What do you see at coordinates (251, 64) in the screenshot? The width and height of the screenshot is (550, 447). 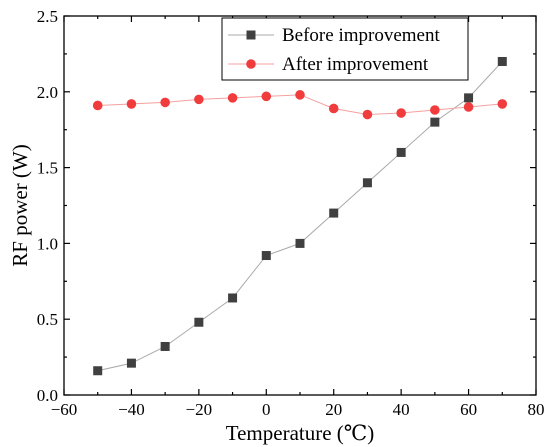 I see `legend-marker-circle` at bounding box center [251, 64].